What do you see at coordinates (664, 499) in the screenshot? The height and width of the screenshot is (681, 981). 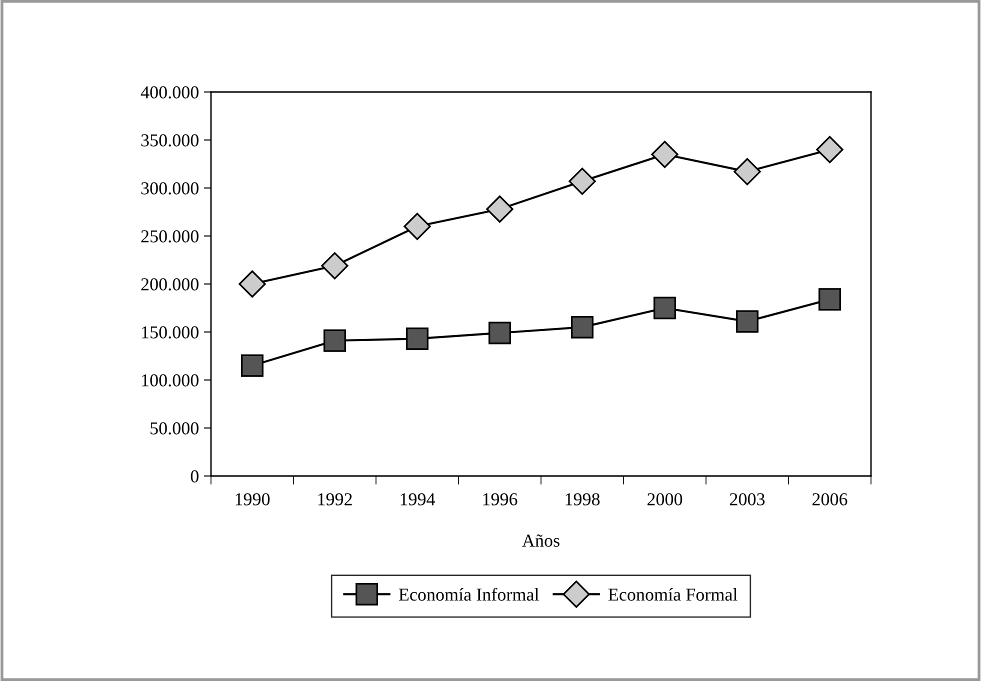 I see `x-tick-label: 2000` at bounding box center [664, 499].